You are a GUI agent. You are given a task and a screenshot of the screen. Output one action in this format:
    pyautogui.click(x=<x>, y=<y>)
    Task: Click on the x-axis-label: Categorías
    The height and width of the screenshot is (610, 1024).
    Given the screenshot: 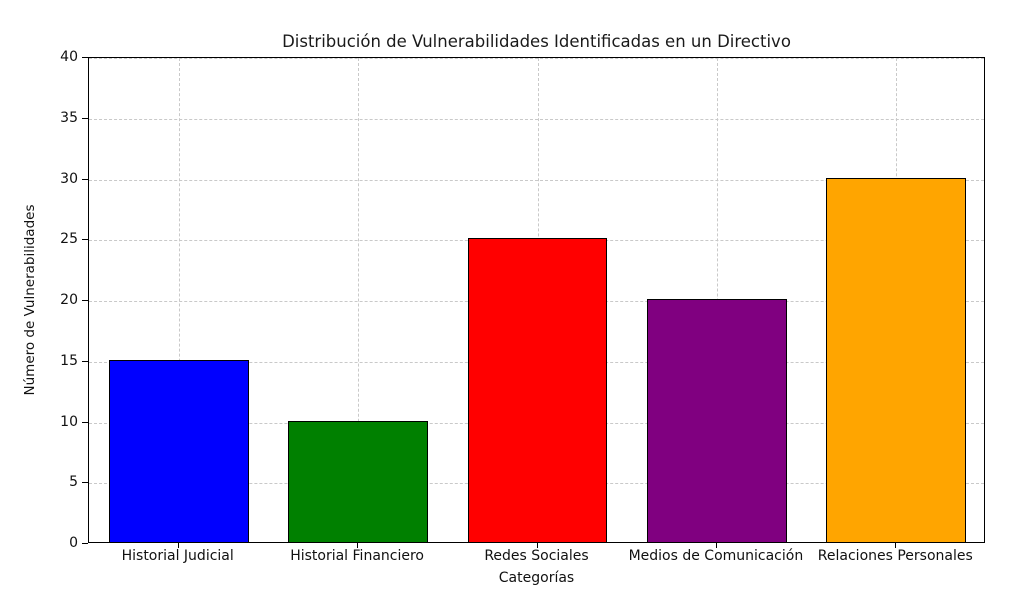 What is the action you would take?
    pyautogui.click(x=536, y=578)
    